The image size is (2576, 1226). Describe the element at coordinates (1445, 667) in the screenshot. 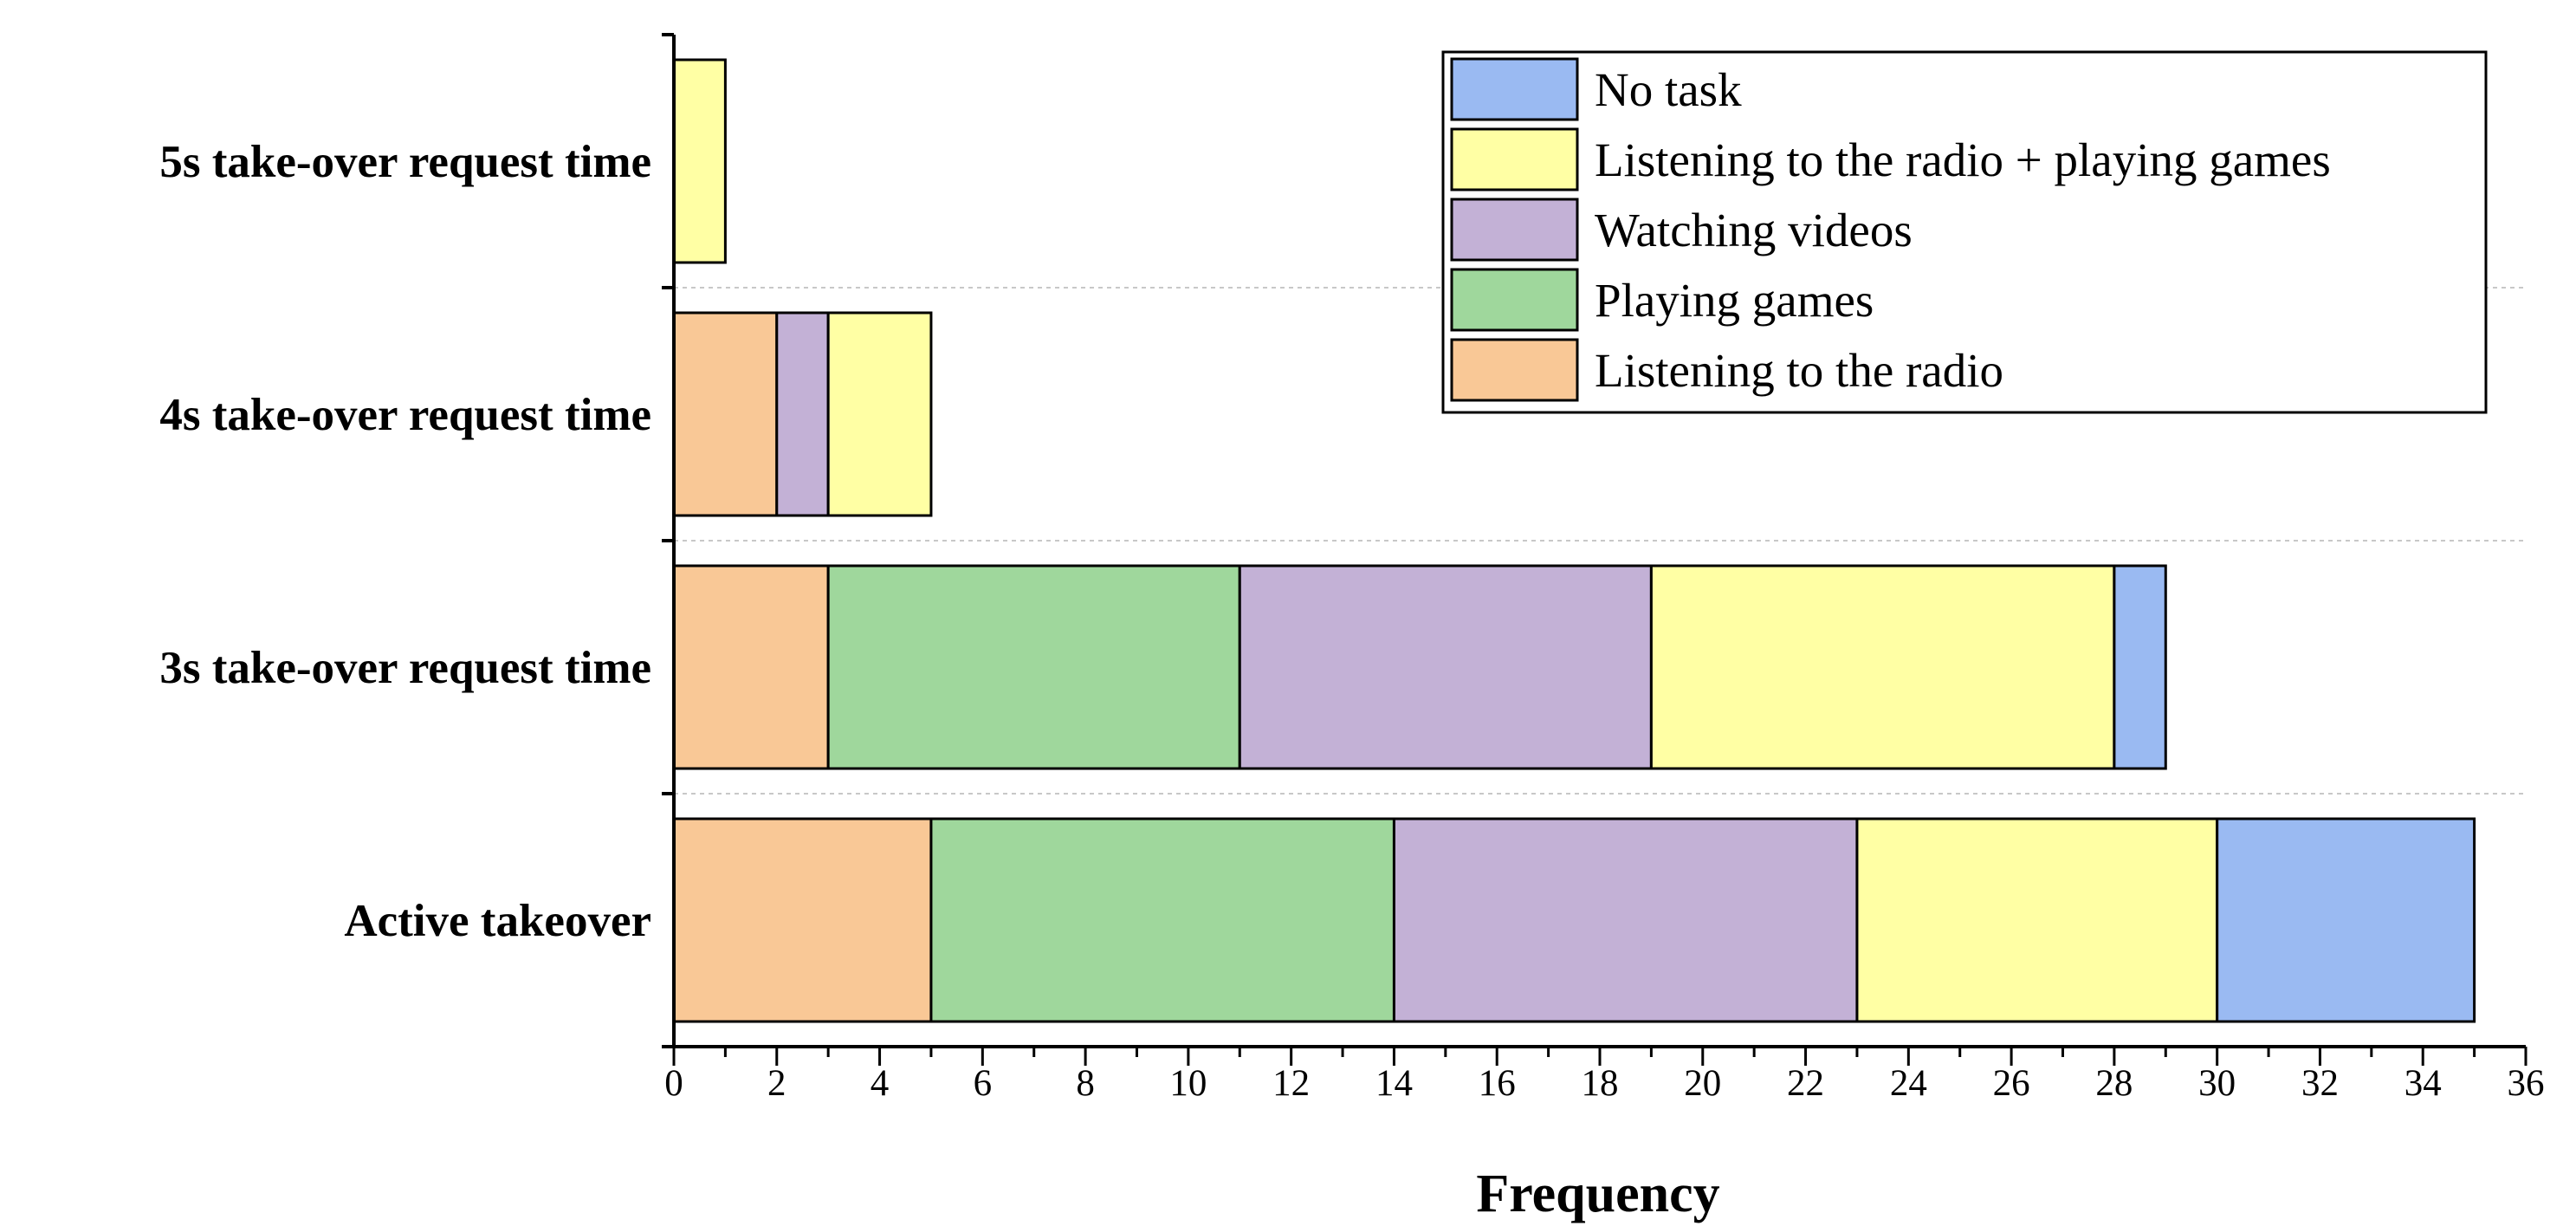

I see `bar-3s-take-over-request-time-watching-videos` at that location.